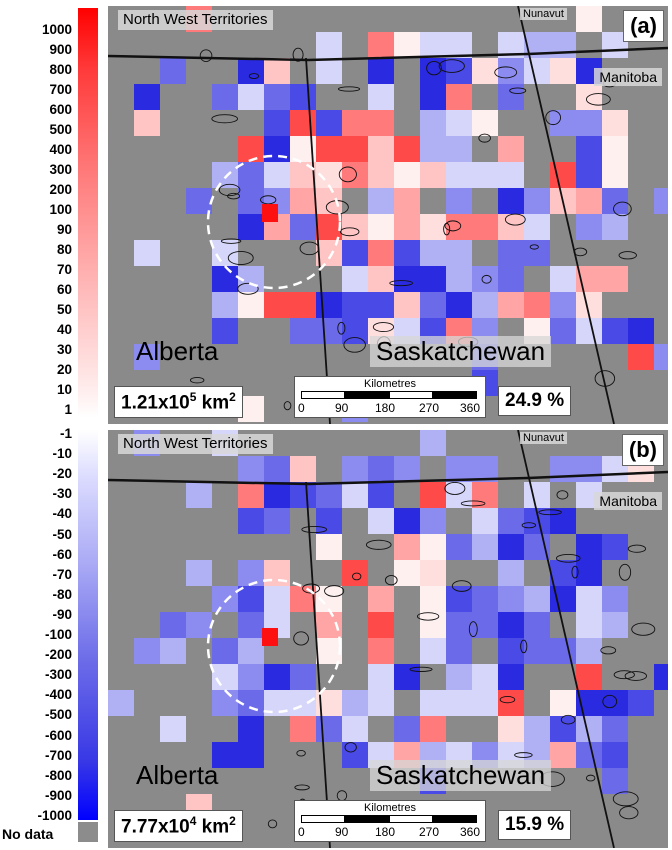  I want to click on legend-tick-label: -20, so click(62, 474).